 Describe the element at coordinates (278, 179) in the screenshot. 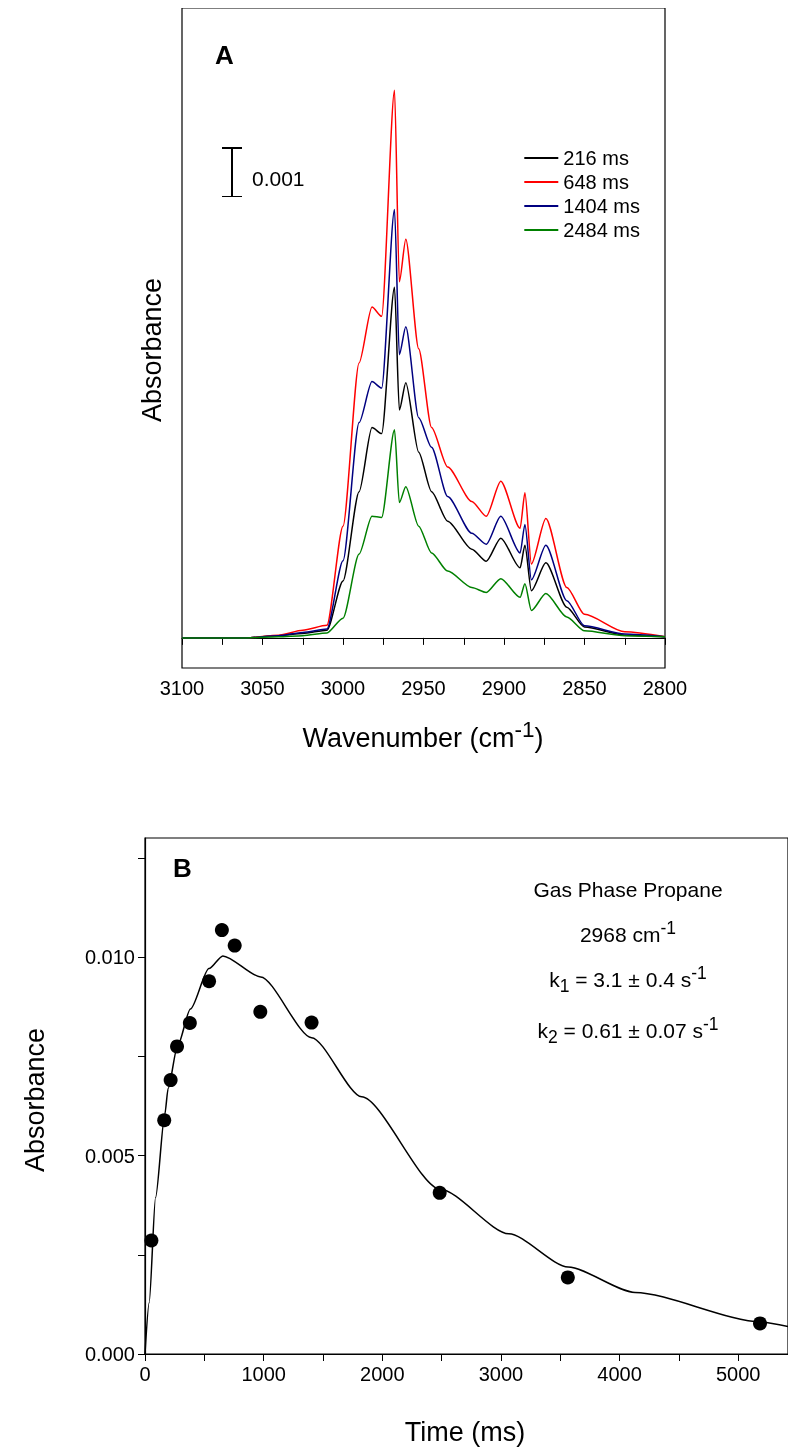

I see `annotation: 0.001` at that location.